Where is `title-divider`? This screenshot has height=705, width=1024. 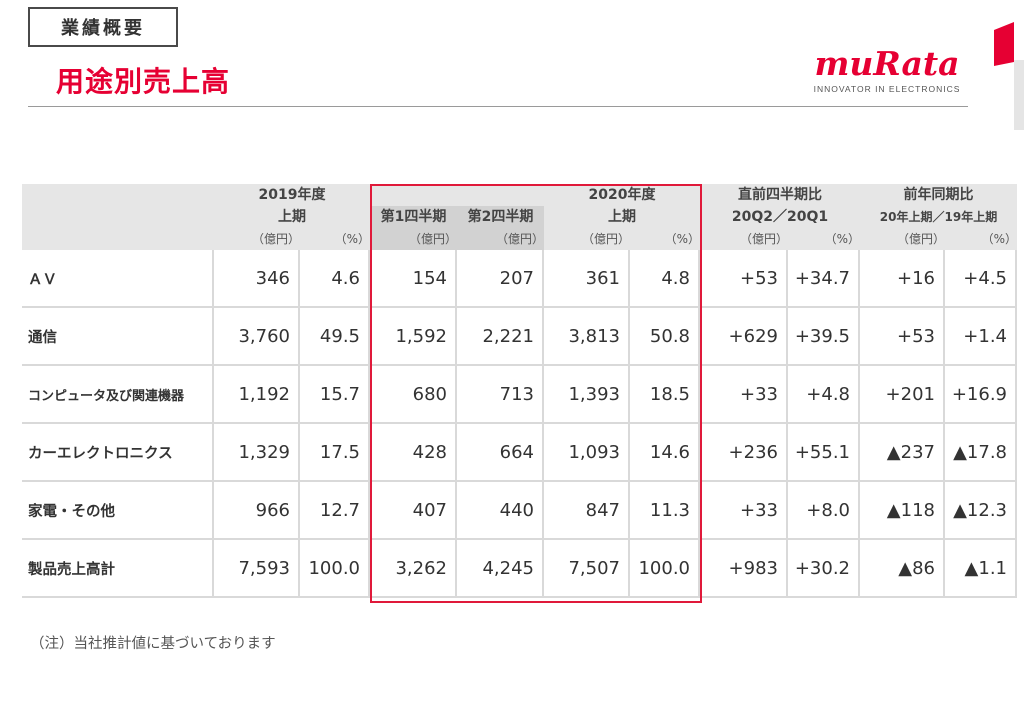
title-divider is located at coordinates (498, 106).